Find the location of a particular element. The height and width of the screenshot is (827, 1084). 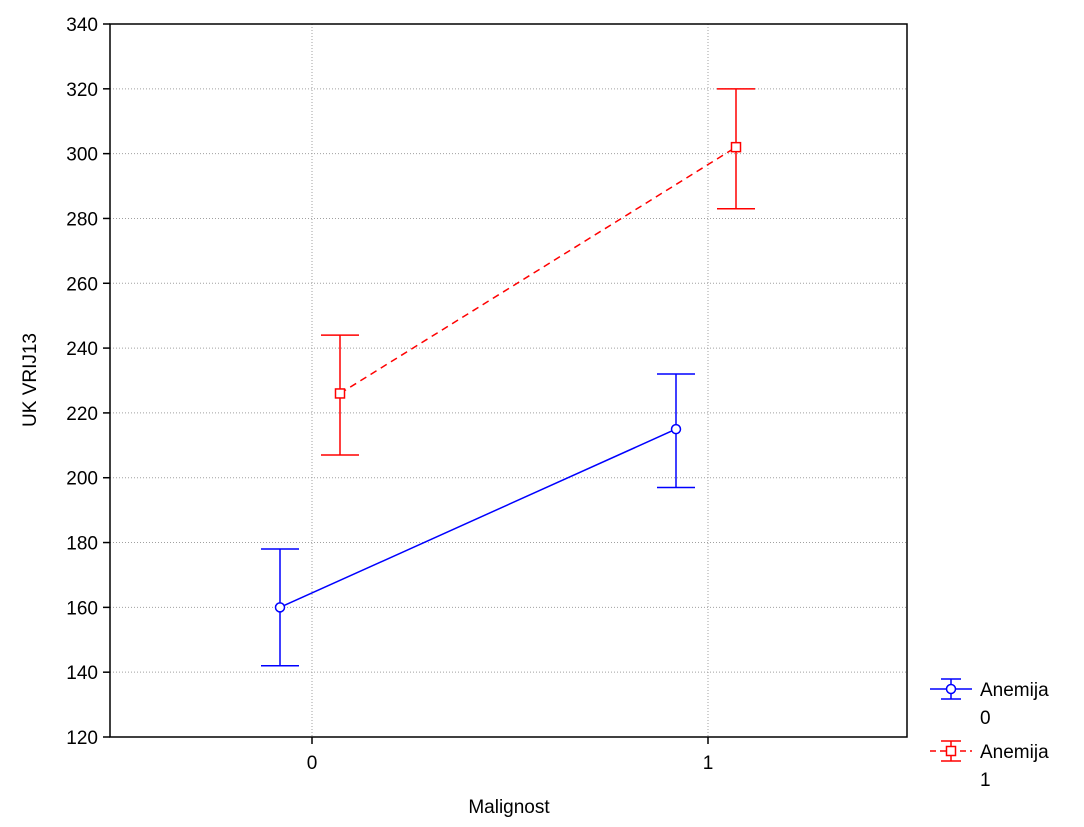

y-tick-label: 320 is located at coordinates (82, 90).